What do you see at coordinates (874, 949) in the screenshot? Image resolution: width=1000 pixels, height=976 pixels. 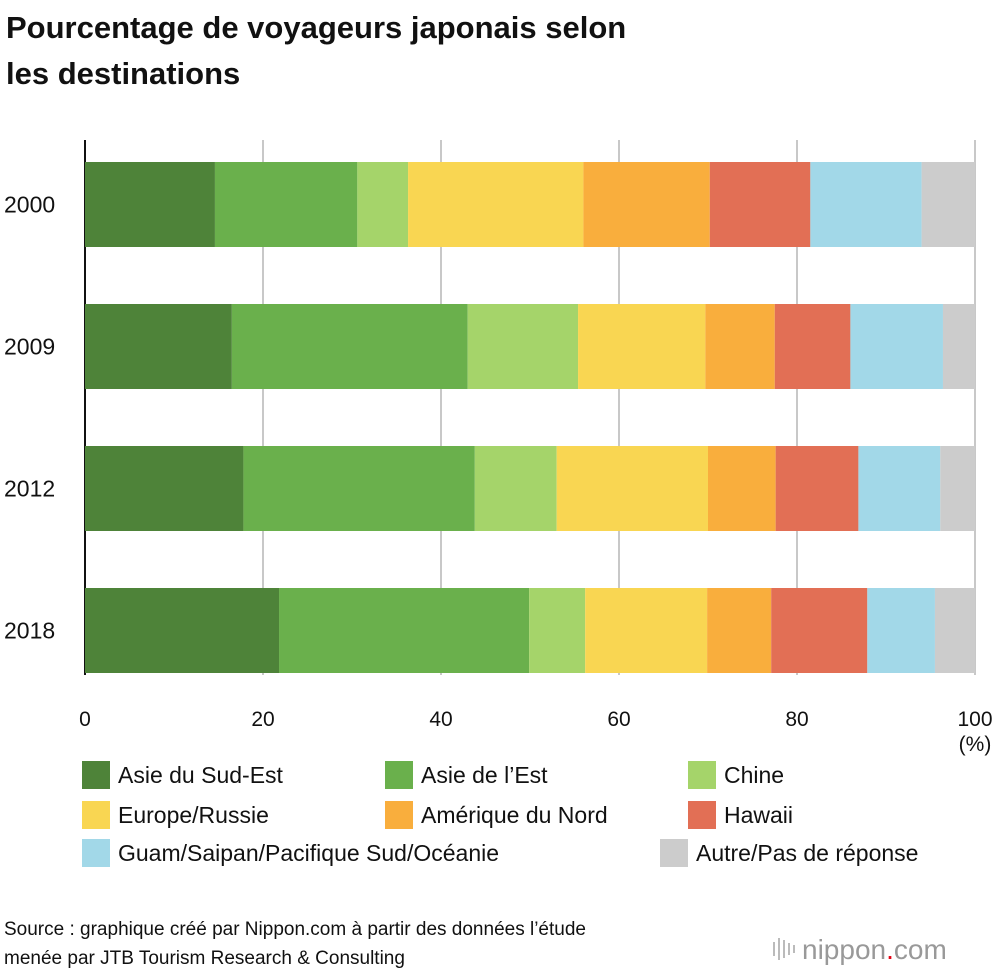 I see `logo-text: nippon.com` at bounding box center [874, 949].